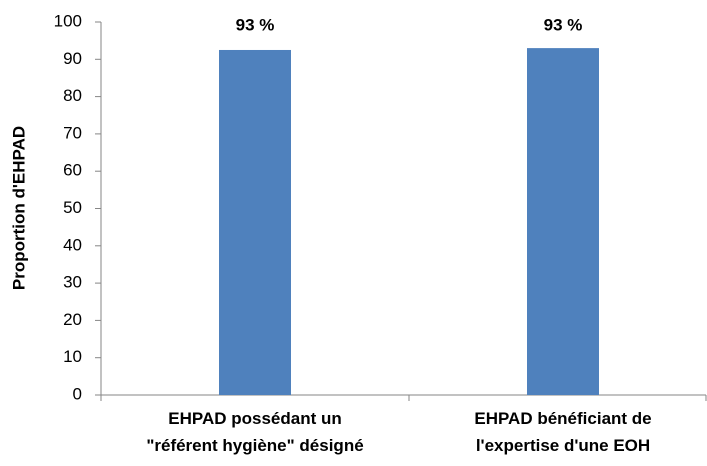  Describe the element at coordinates (72, 356) in the screenshot. I see `y-tick-label: 10` at that location.